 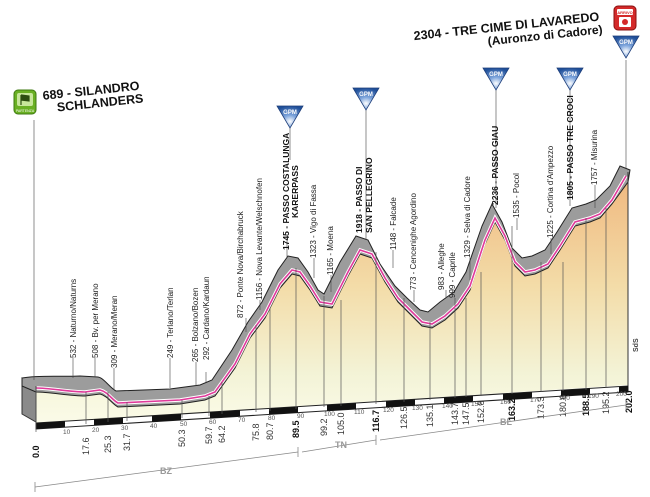 I want to click on svg-text: 116.7, so click(x=376, y=421).